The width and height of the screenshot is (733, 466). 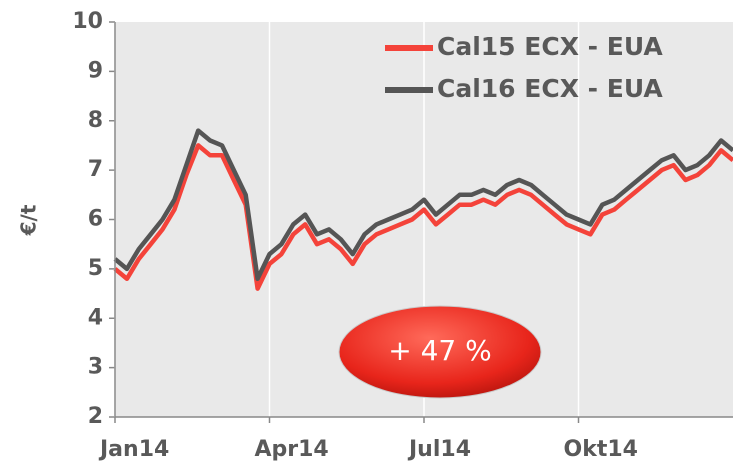 What do you see at coordinates (95, 367) in the screenshot?
I see `y-tick-label: 3` at bounding box center [95, 367].